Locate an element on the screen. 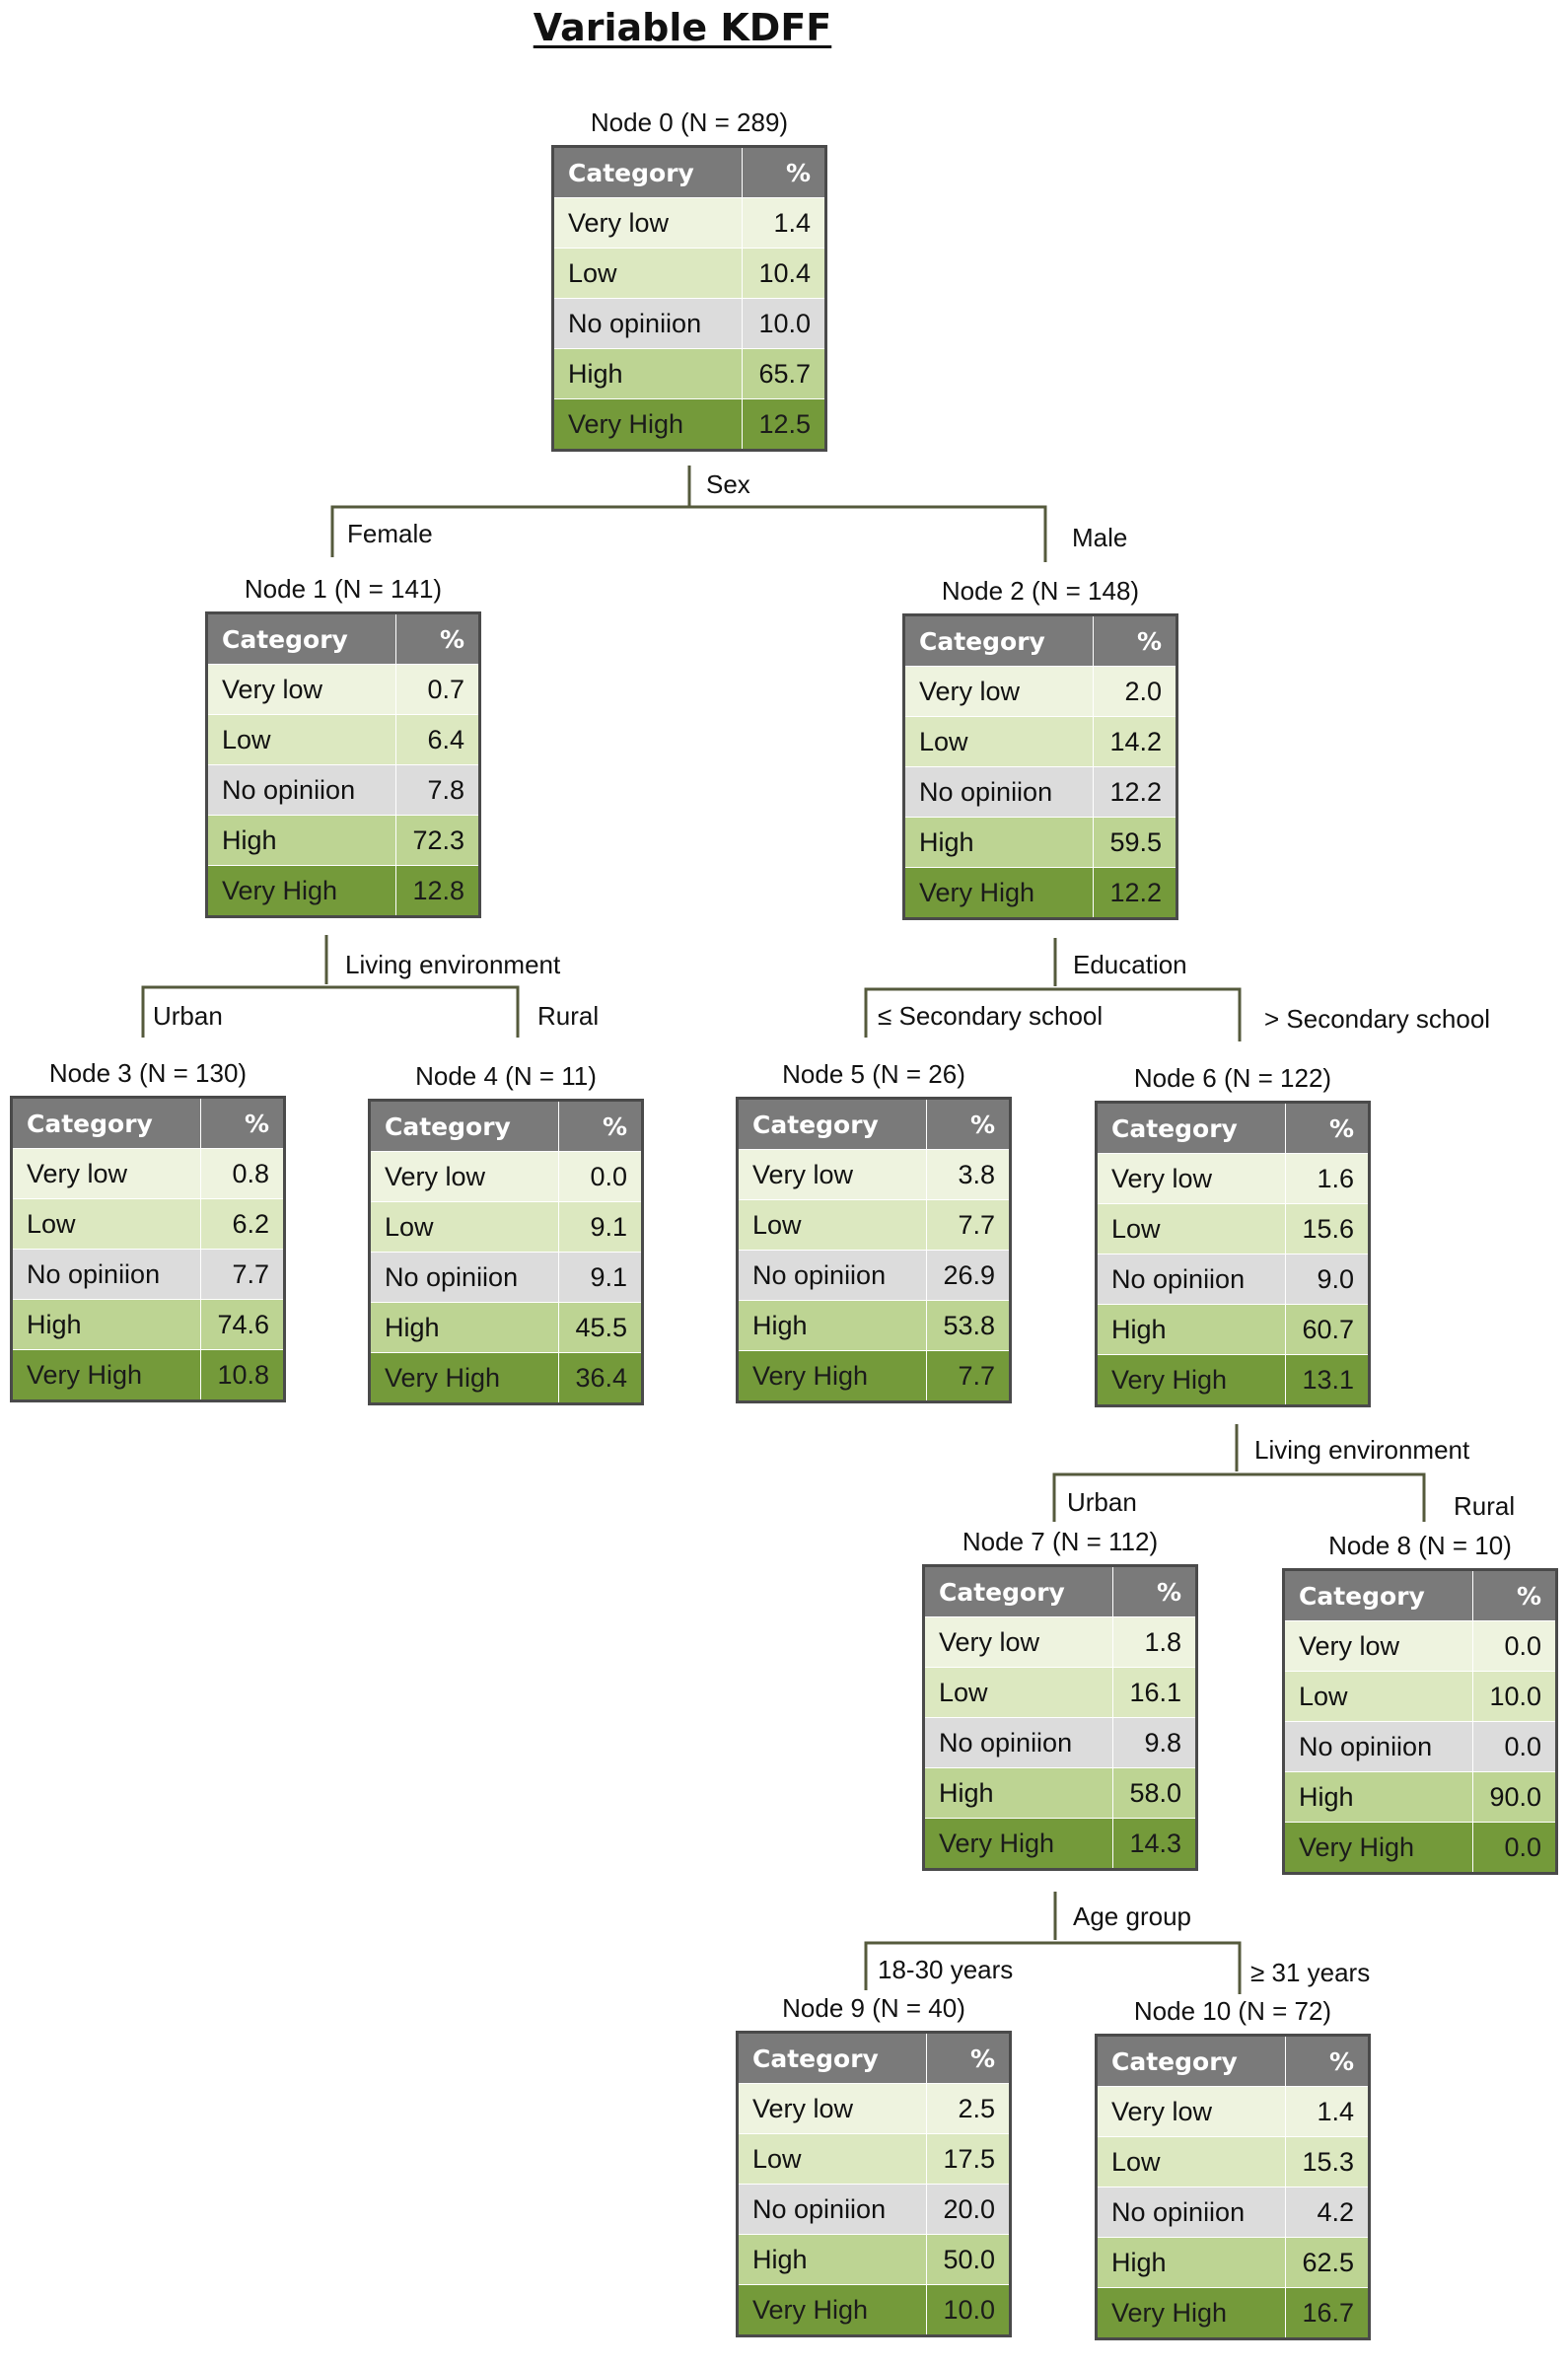  value-very-high: 7.7 is located at coordinates (968, 1376).